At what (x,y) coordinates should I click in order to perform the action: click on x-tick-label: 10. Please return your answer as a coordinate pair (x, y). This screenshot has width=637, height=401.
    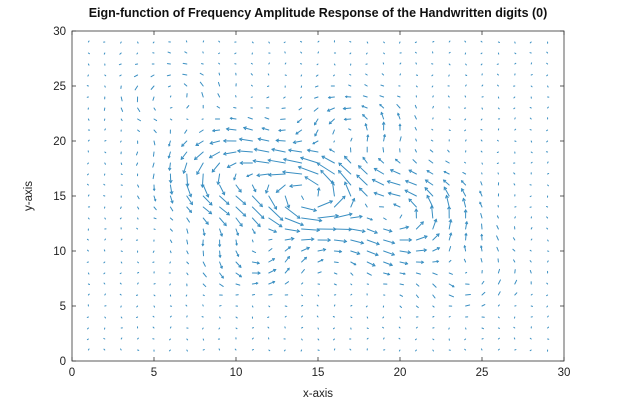
    Looking at the image, I should click on (236, 373).